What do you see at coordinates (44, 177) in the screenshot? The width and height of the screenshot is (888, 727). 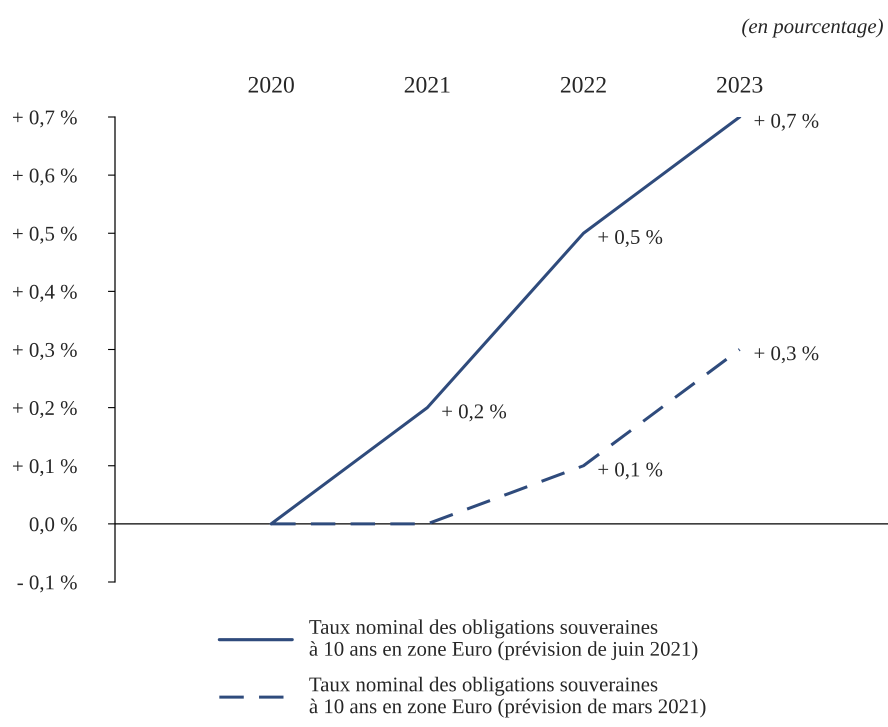 I see `y-tick-label: + 0,6 %` at bounding box center [44, 177].